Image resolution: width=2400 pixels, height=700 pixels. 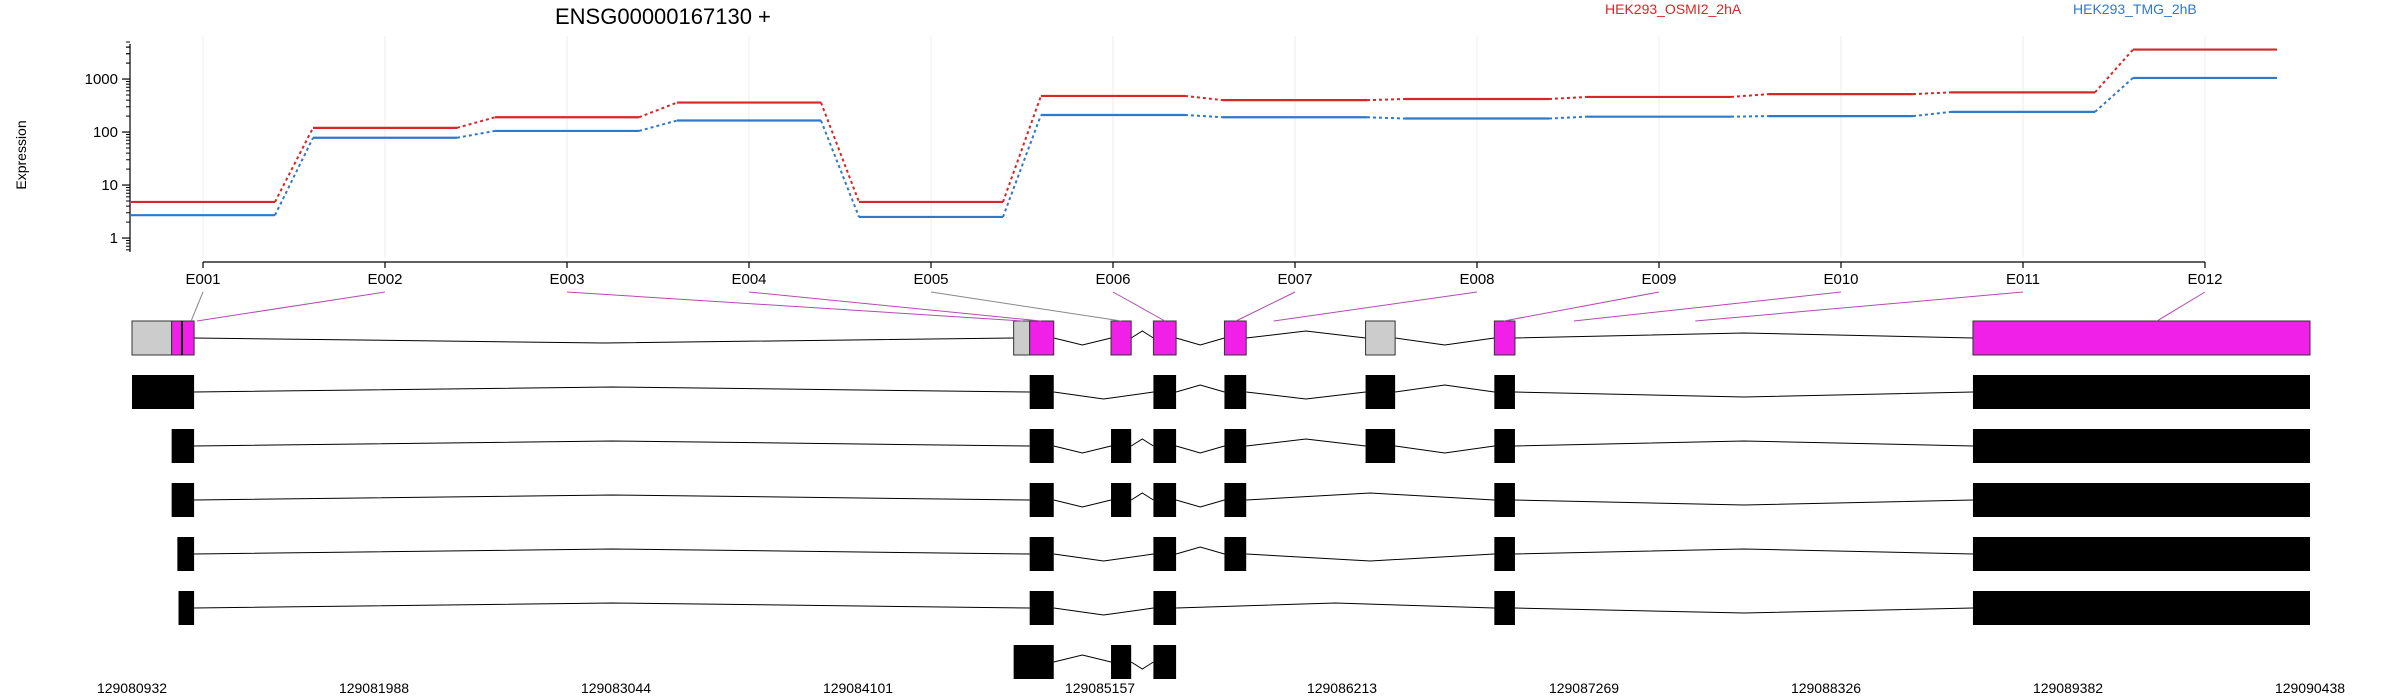 I want to click on x-tick-label: E006, so click(x=1112, y=279).